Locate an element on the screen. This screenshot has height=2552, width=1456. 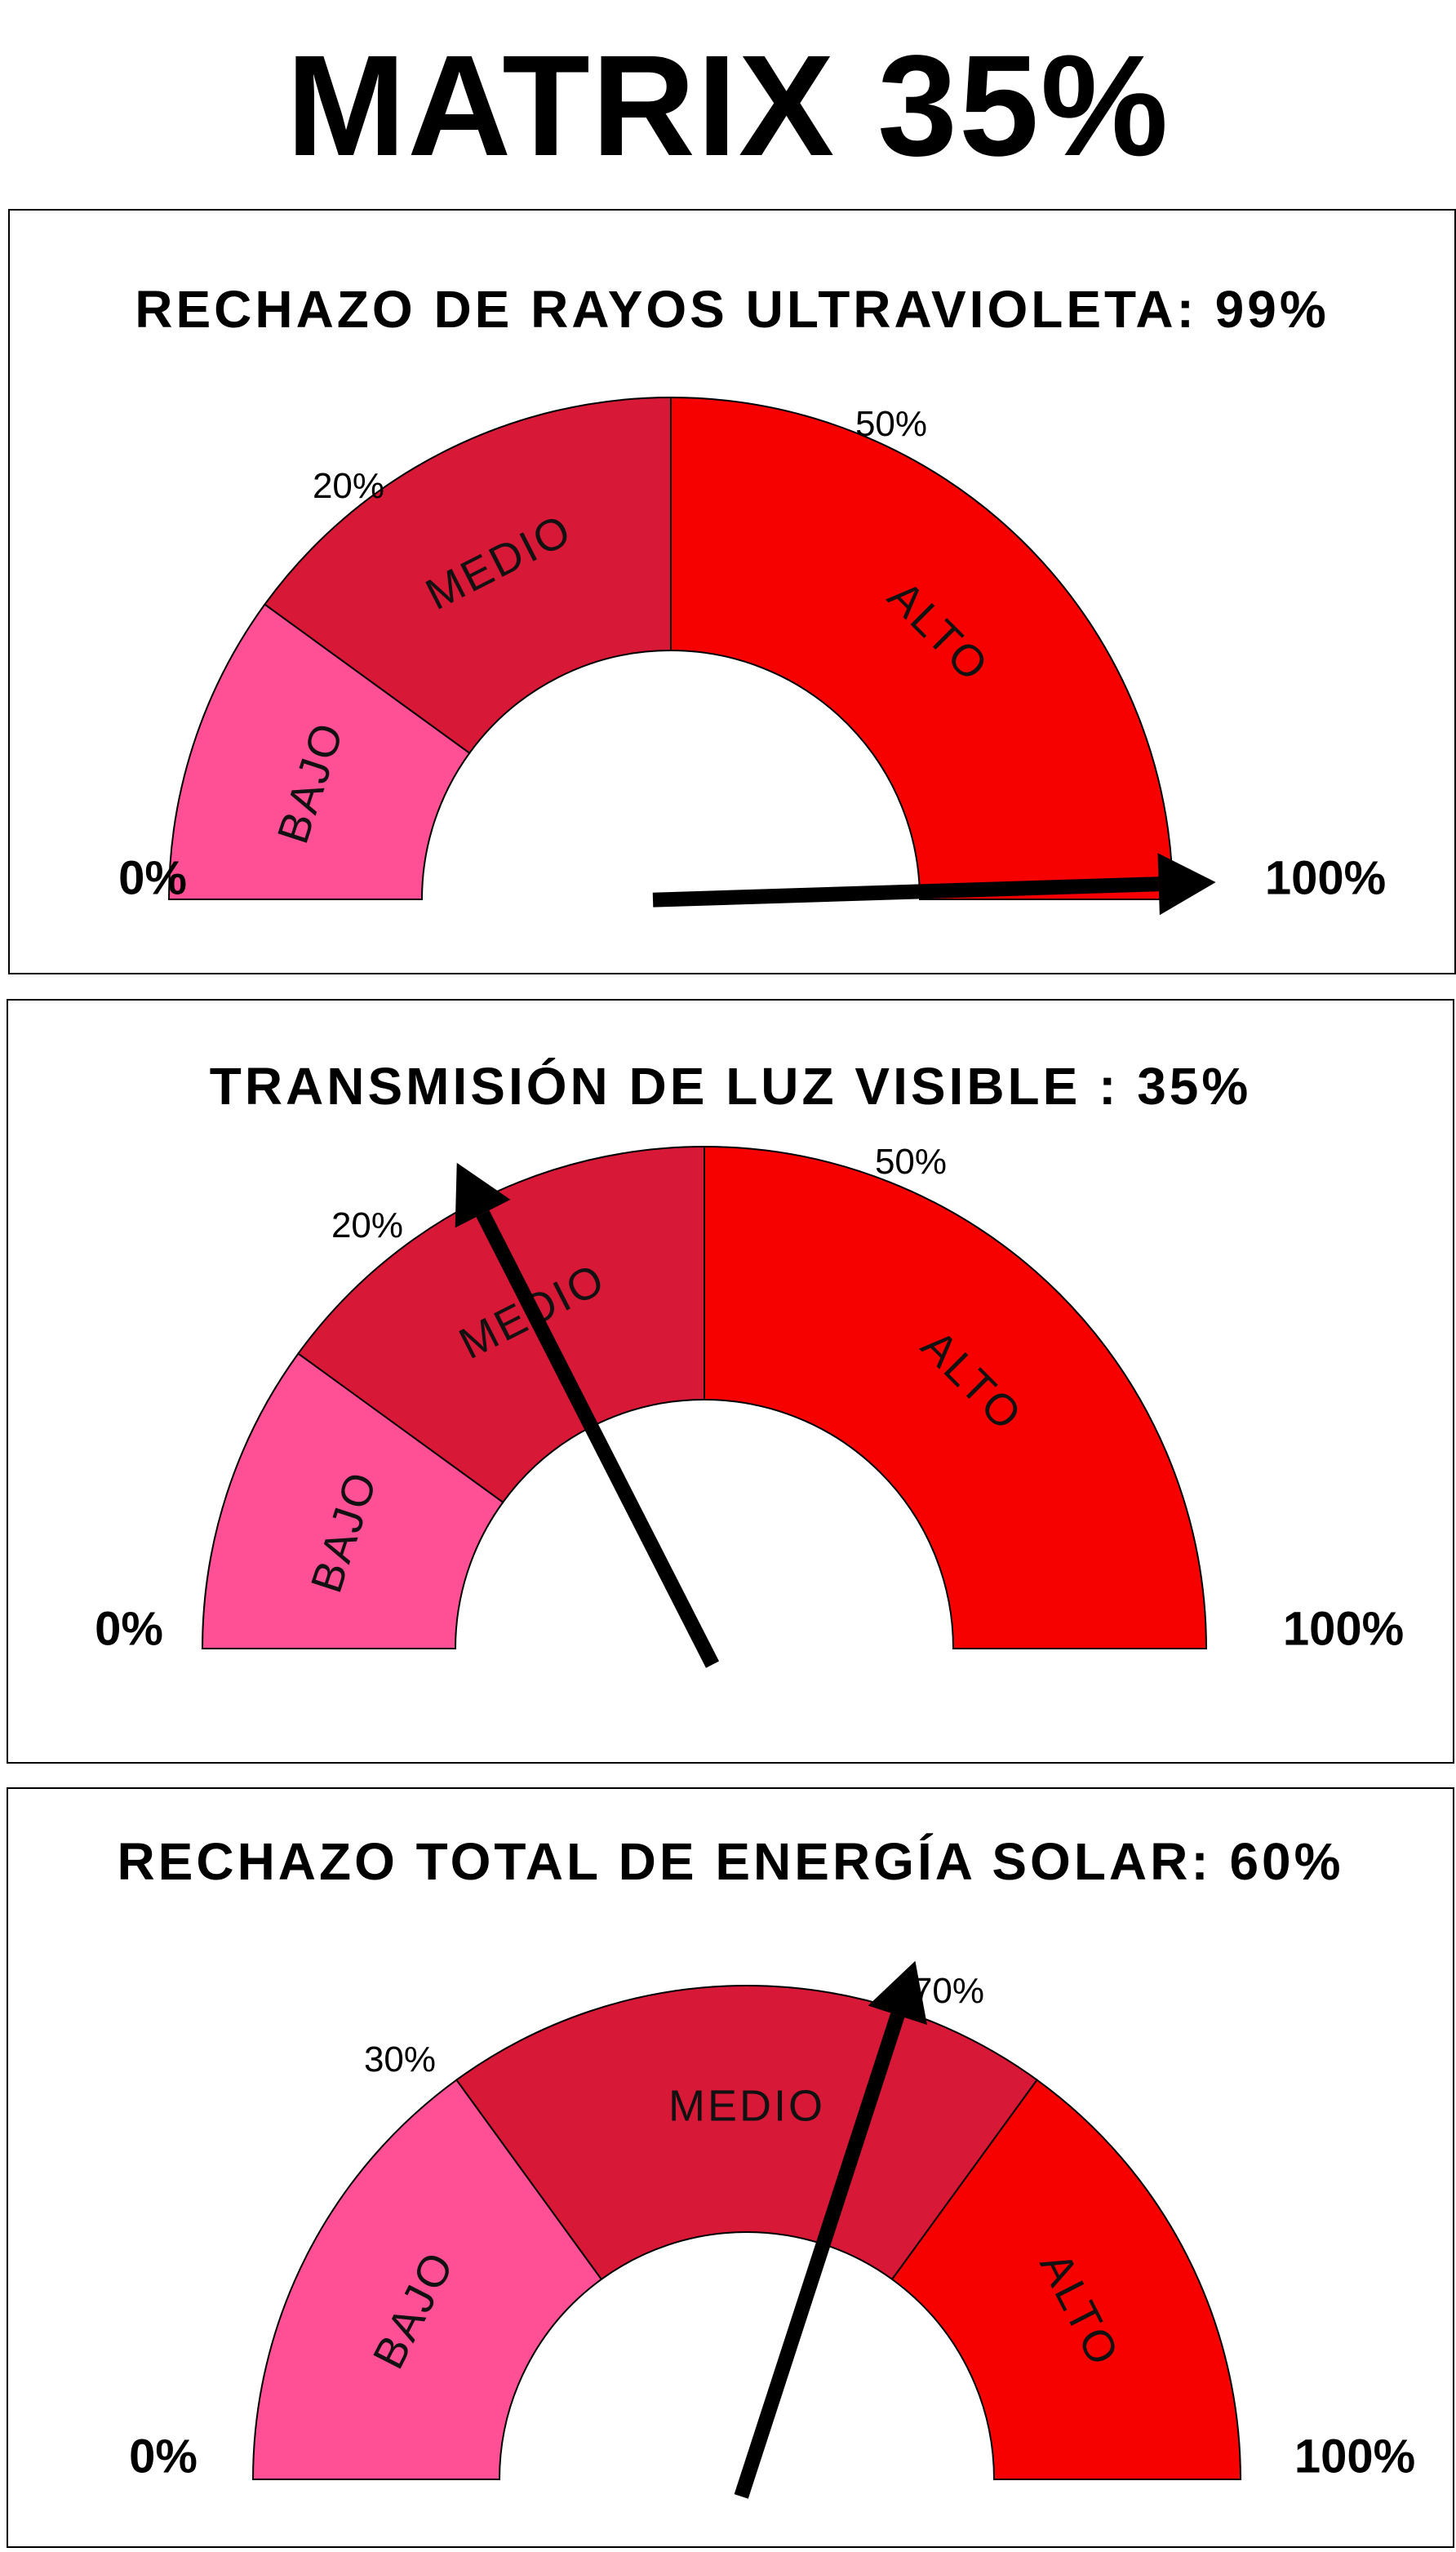
threshold-label: 70% is located at coordinates (948, 1991).